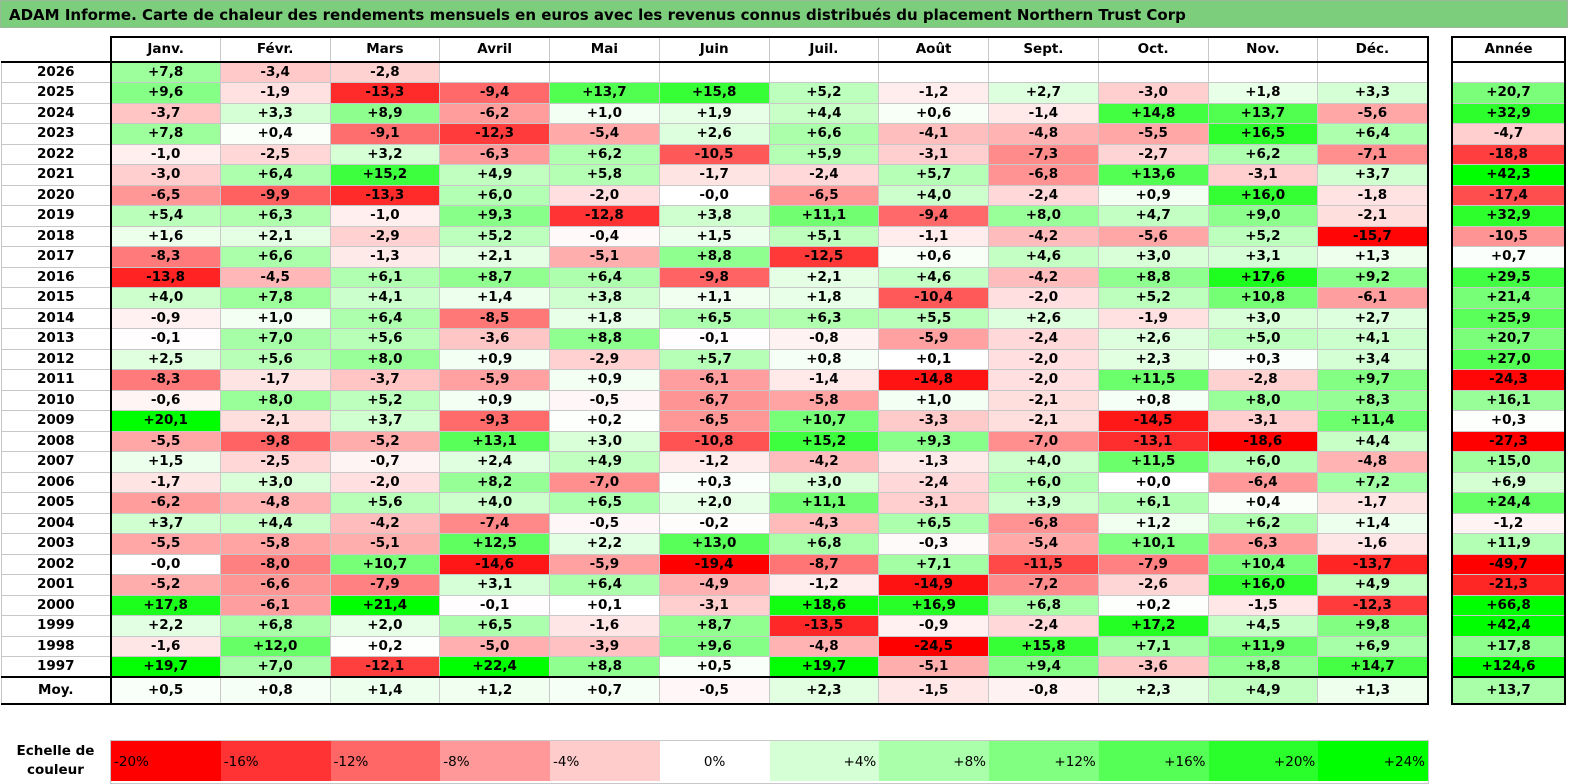 The image size is (1570, 784). Describe the element at coordinates (1043, 482) in the screenshot. I see `heatmap-cell: +6,0` at that location.